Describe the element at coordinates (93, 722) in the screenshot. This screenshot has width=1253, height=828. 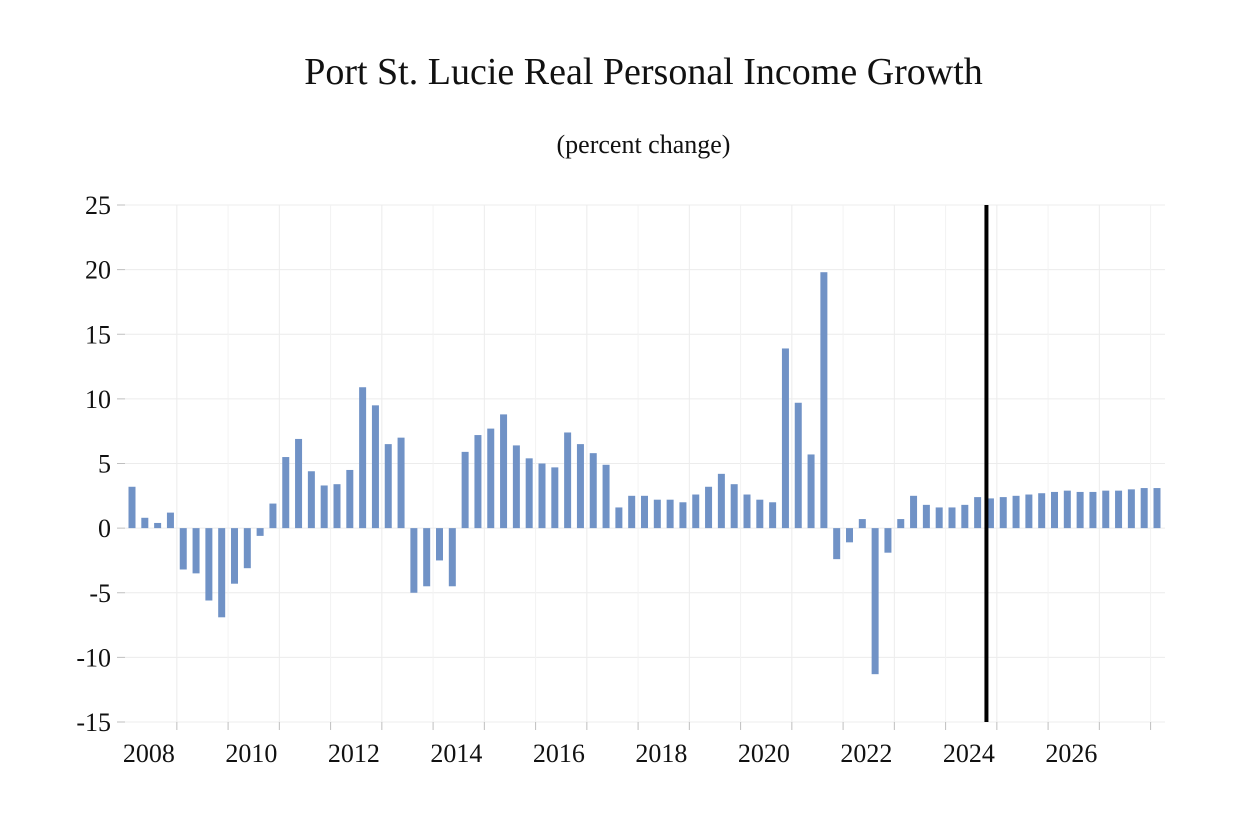
I see `y-tick-label: -15` at that location.